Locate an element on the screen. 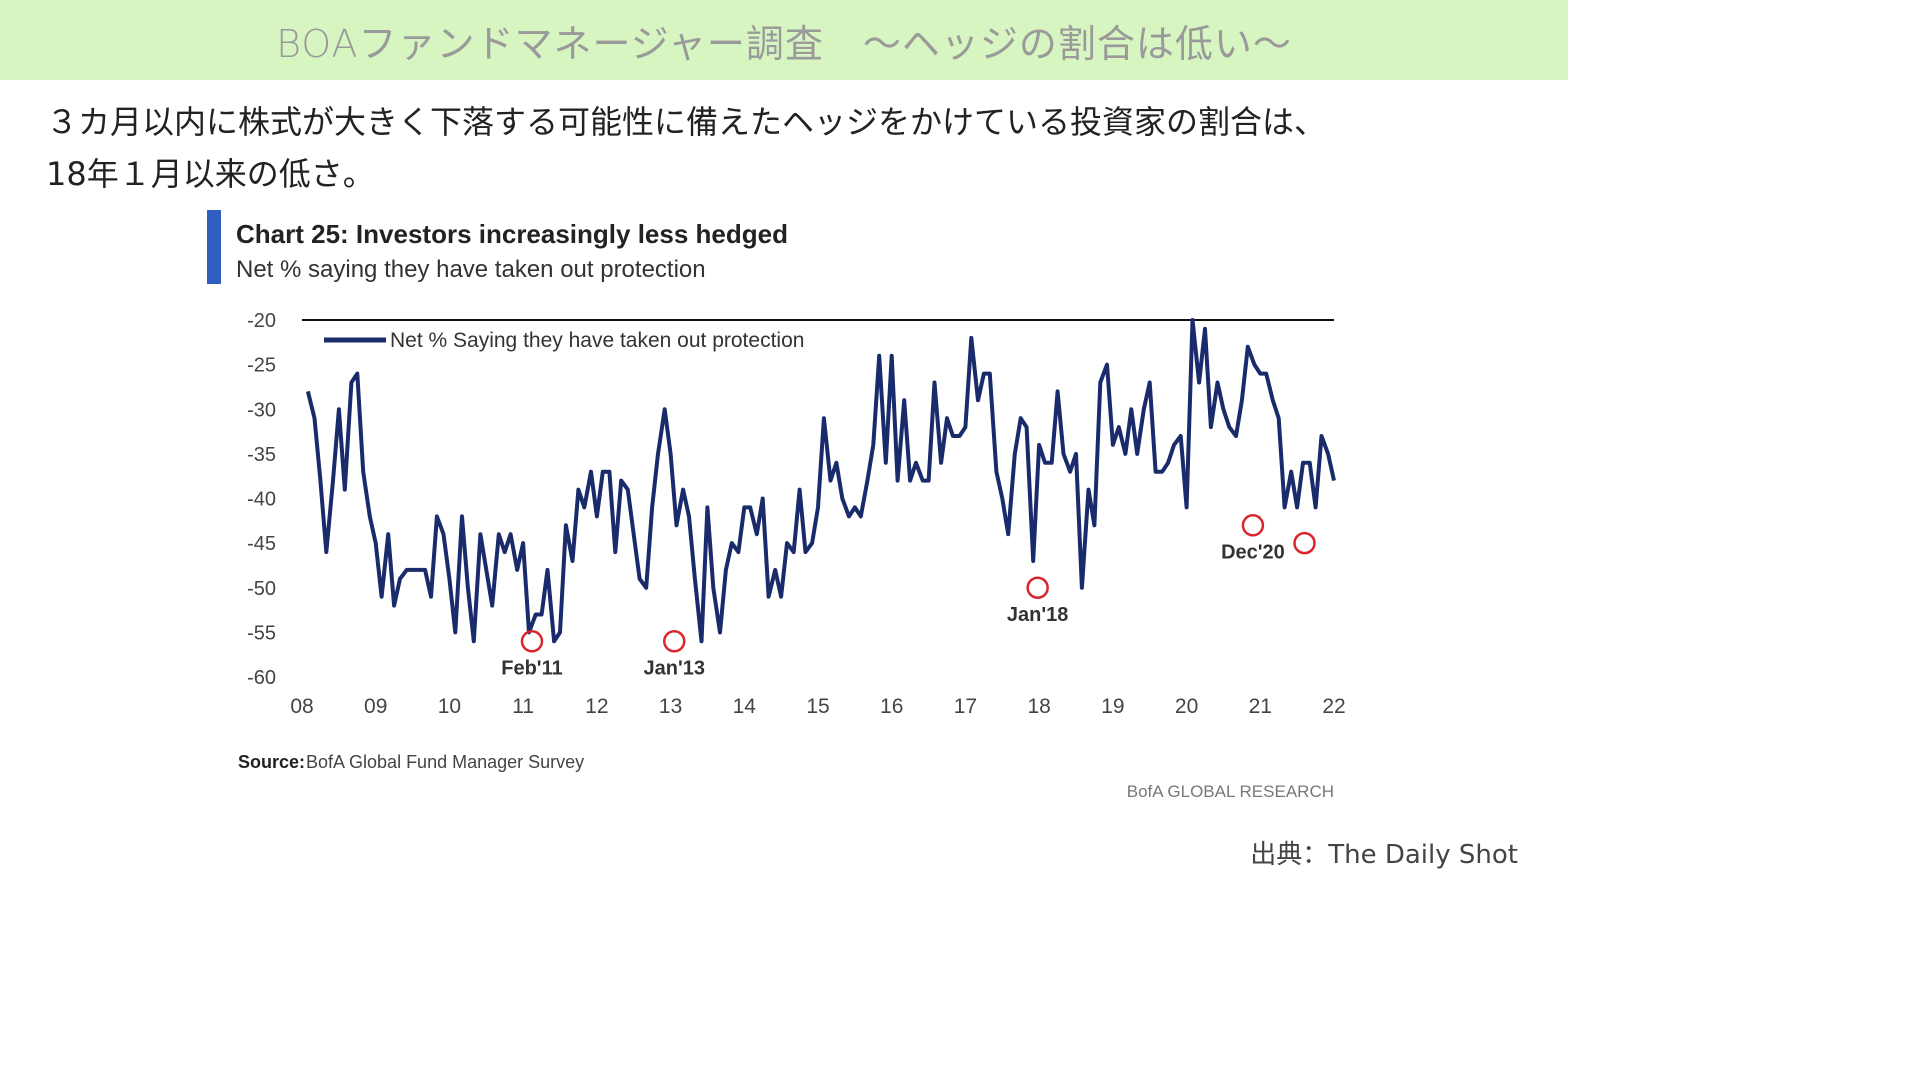 The width and height of the screenshot is (1920, 1080). x-tick-label: 13 is located at coordinates (670, 706).